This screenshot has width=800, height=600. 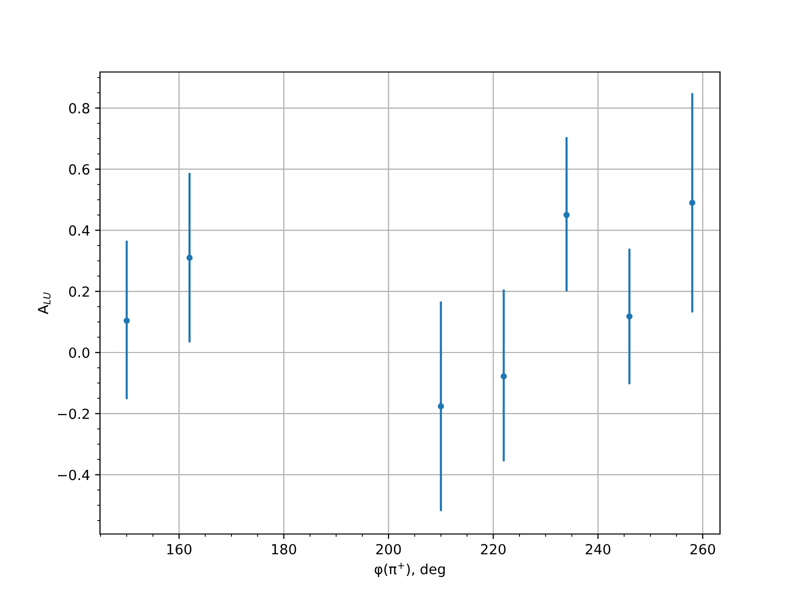 What do you see at coordinates (79, 230) in the screenshot?
I see `y-tick-label: 0.4` at bounding box center [79, 230].